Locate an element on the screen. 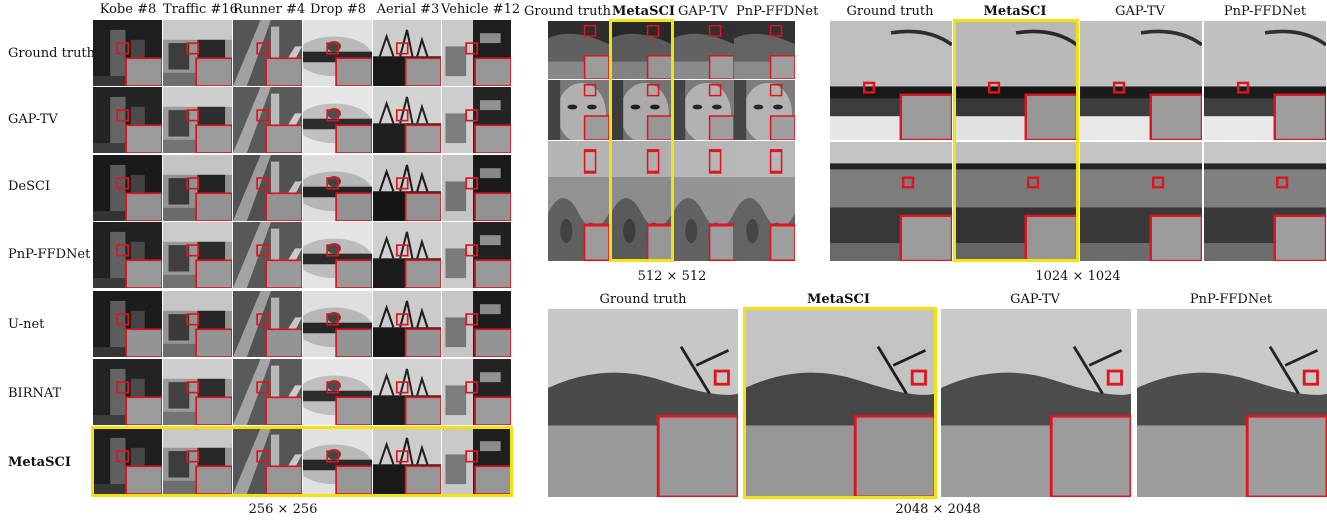 This screenshot has height=520, width=1327. col-header-2048-metasci: MetaSCI is located at coordinates (838, 299).